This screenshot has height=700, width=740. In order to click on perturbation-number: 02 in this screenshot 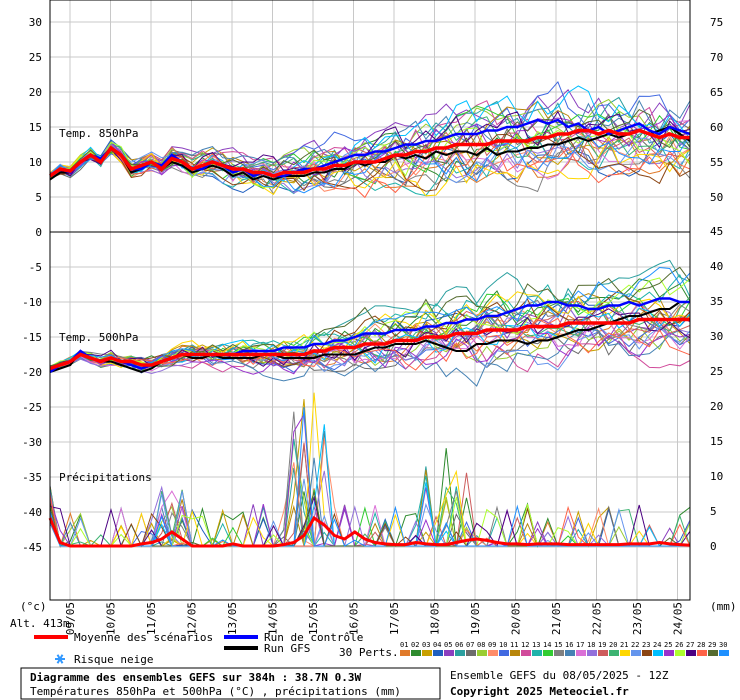, I will do `click(415, 645)`.